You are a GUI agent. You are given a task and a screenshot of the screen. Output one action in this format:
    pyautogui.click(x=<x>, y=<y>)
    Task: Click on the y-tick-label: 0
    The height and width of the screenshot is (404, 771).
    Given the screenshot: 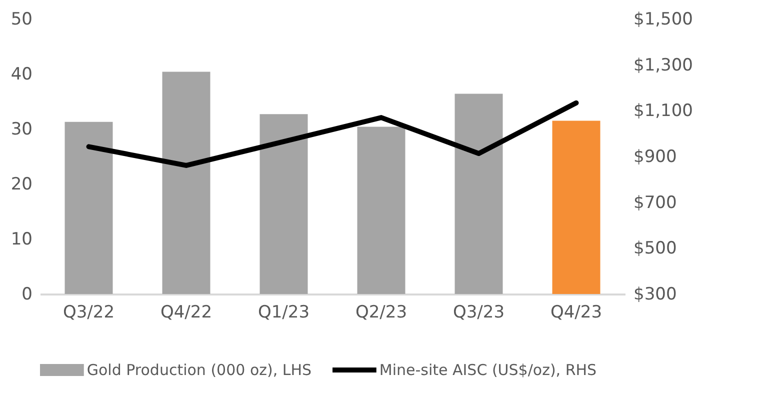 What is the action you would take?
    pyautogui.click(x=27, y=294)
    